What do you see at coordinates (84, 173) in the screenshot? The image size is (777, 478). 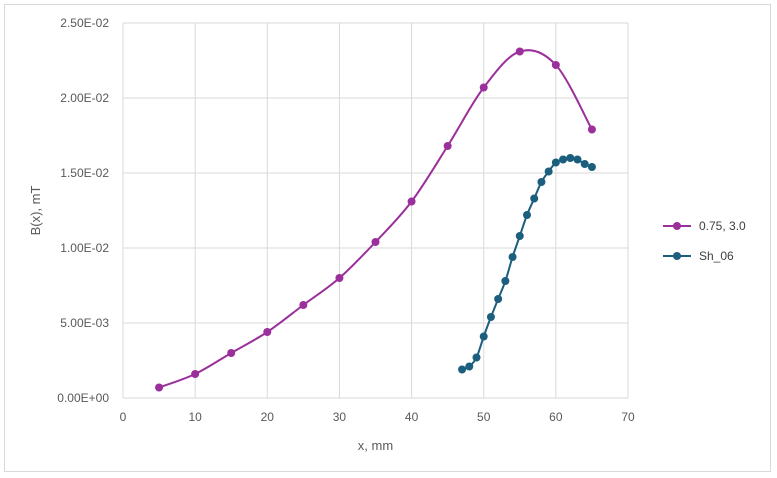 I see `y-tick-label: 1.50E-02` at bounding box center [84, 173].